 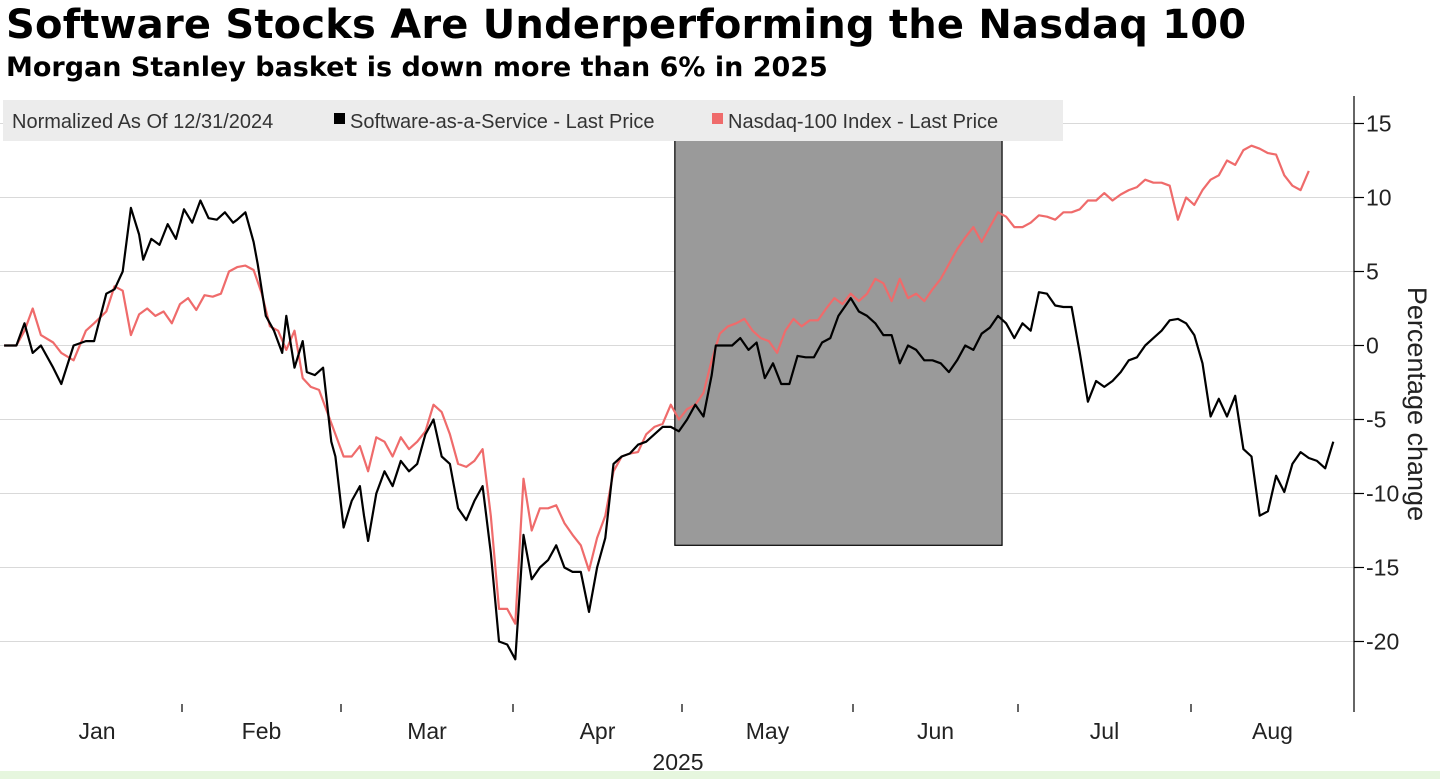 What do you see at coordinates (1379, 124) in the screenshot?
I see `y-tick-label-0: 15` at bounding box center [1379, 124].